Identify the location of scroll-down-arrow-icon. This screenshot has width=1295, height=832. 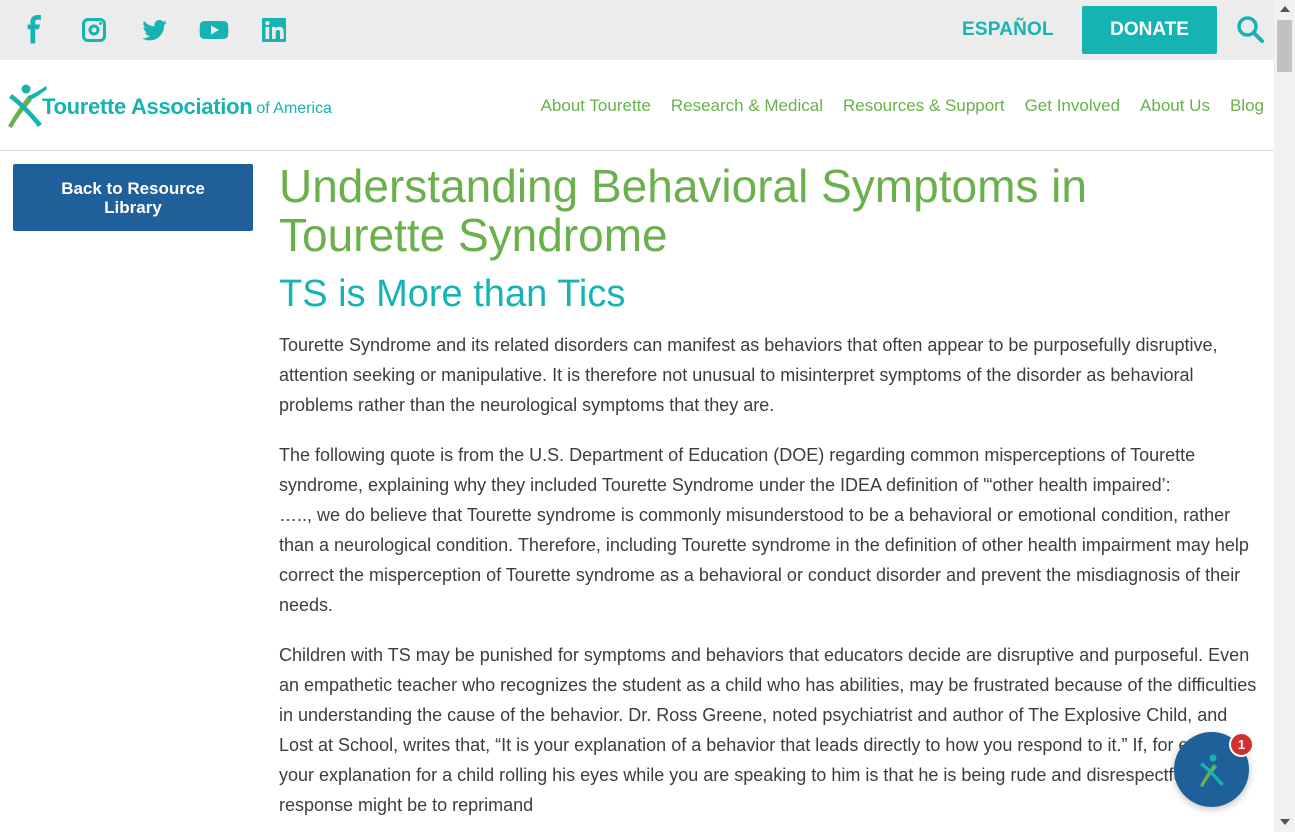
(1285, 822).